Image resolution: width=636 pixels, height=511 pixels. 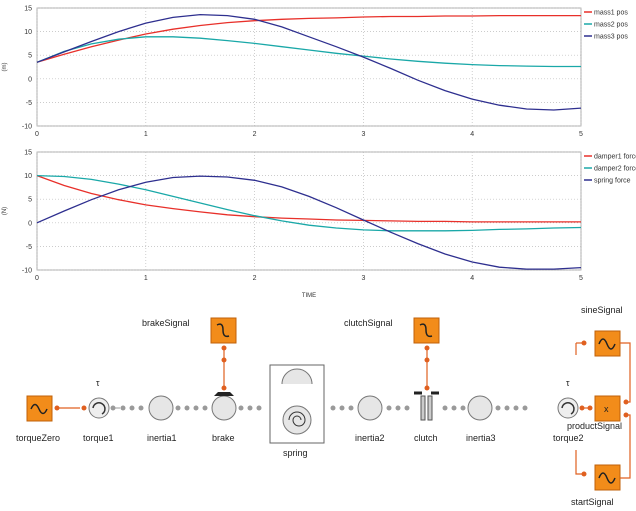 I want to click on clutch-signal-wire, so click(x=427, y=368).